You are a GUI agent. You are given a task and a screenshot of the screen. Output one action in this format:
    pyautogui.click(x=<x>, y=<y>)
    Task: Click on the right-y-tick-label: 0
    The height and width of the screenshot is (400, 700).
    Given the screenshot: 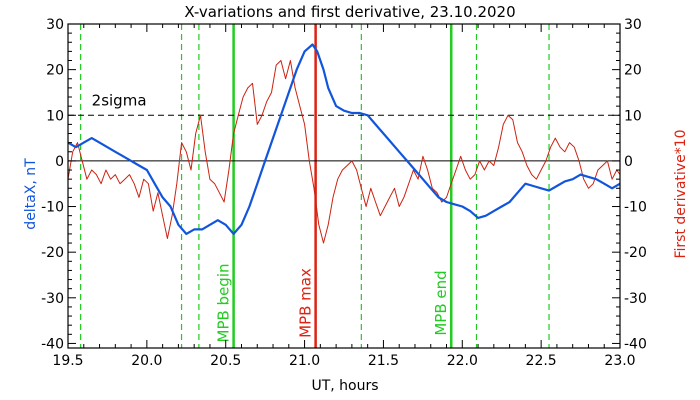 What is the action you would take?
    pyautogui.click(x=628, y=162)
    